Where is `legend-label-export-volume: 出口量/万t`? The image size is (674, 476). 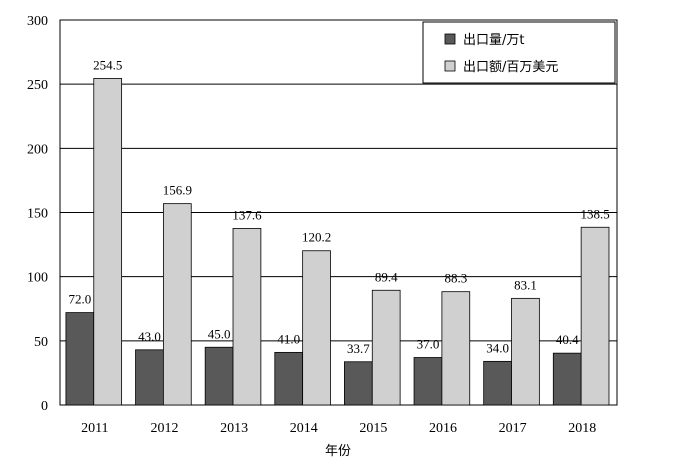
legend-label-export-volume: 出口量/万t is located at coordinates (493, 40).